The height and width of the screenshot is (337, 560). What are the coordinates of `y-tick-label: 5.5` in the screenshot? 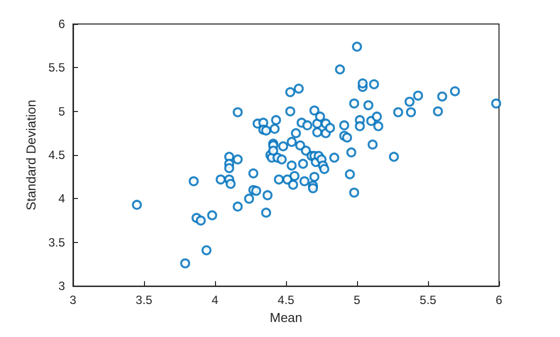 It's located at (57, 67).